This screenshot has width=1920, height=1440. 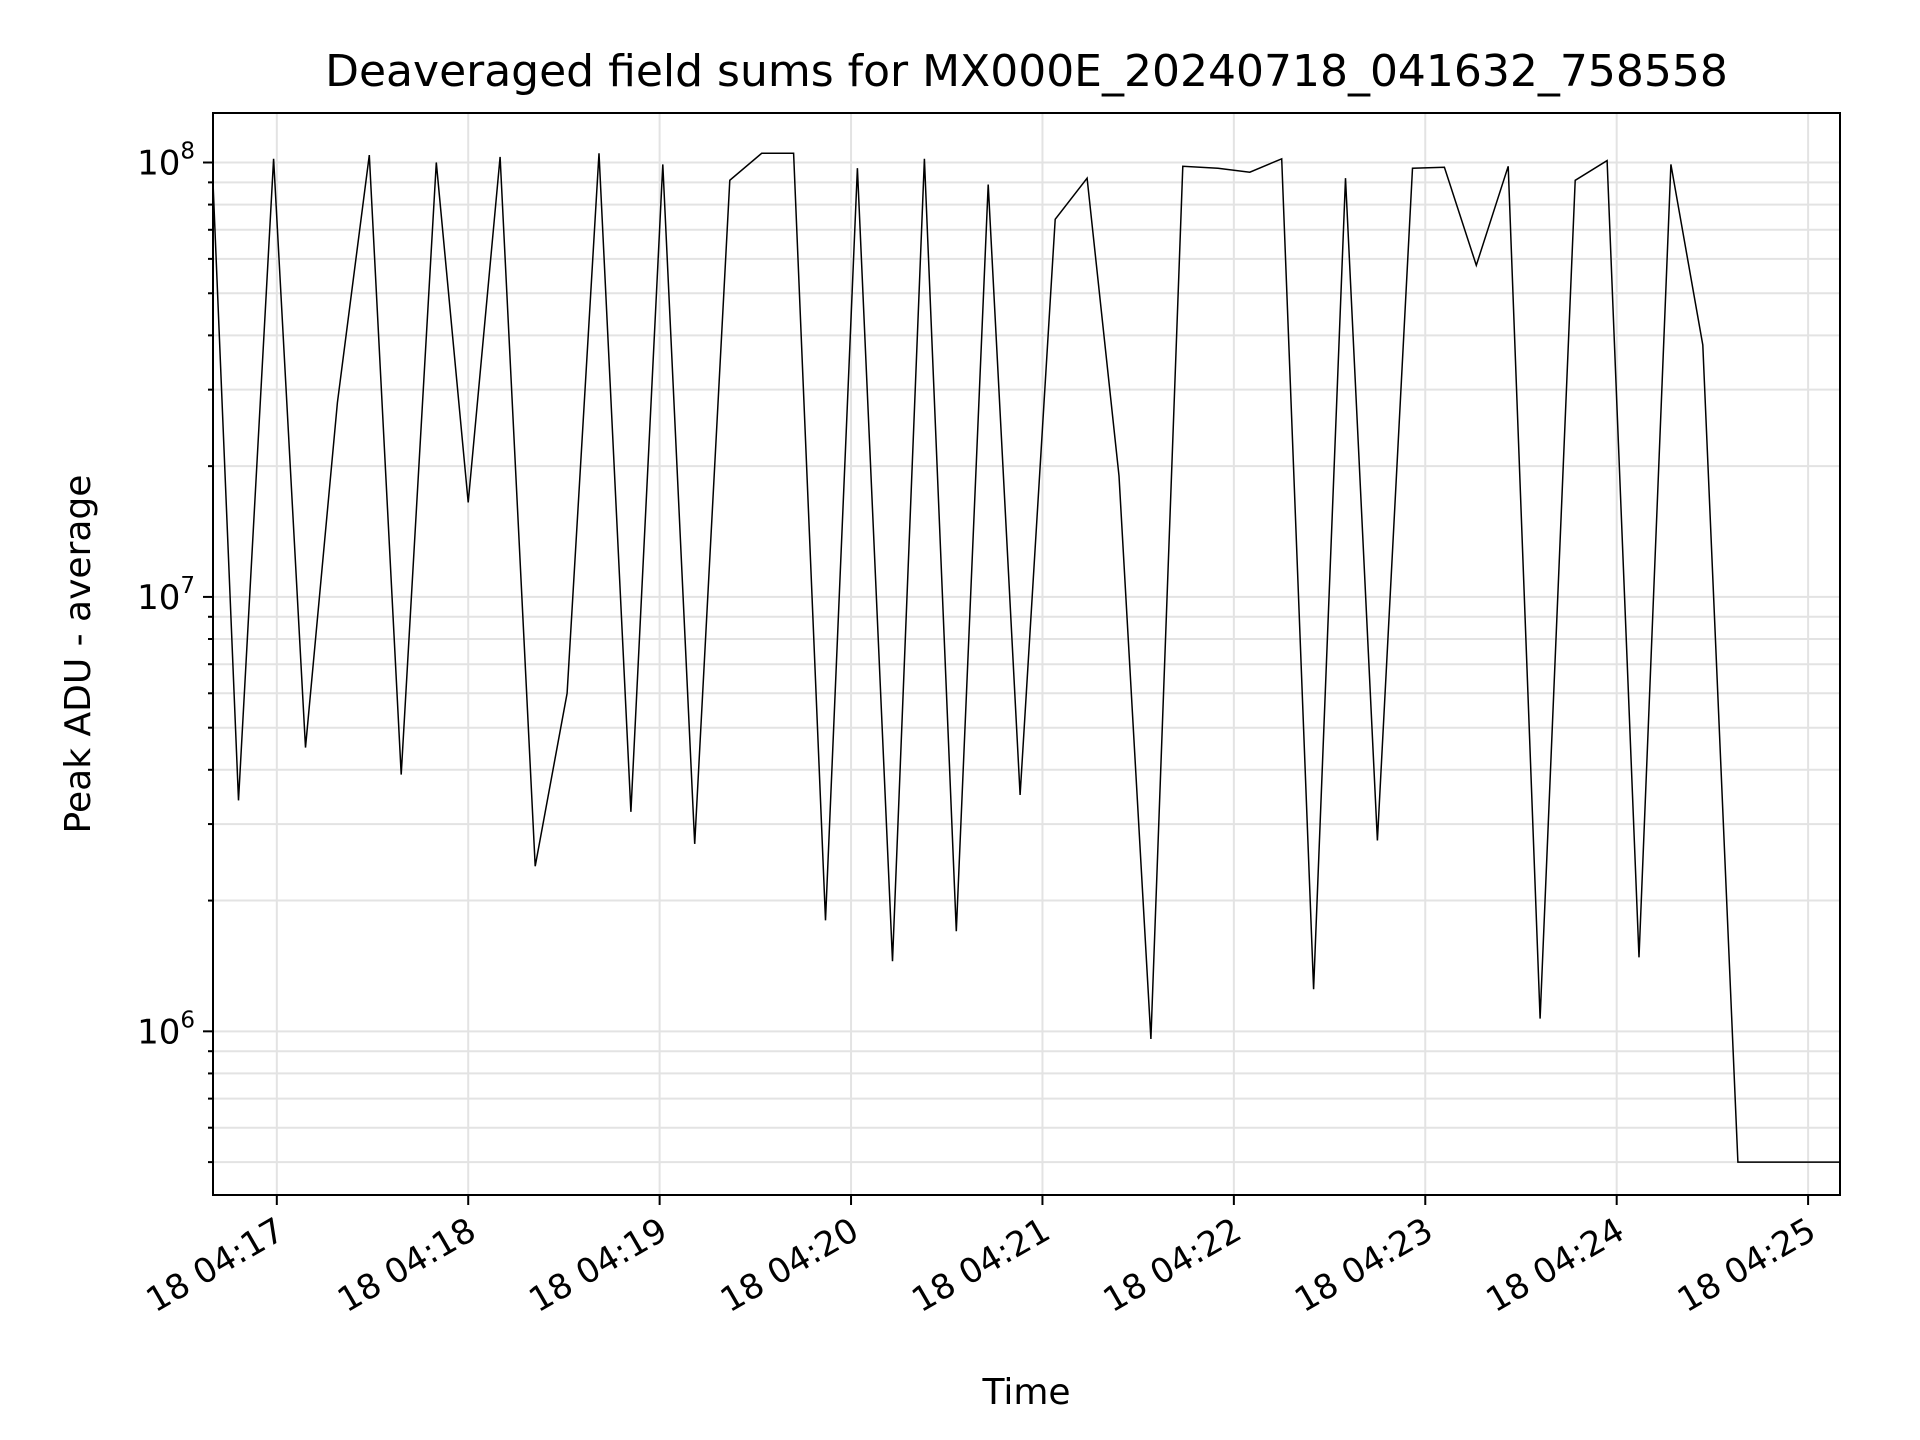 What do you see at coordinates (1555, 1265) in the screenshot?
I see `x-tick-label: 18 04:24` at bounding box center [1555, 1265].